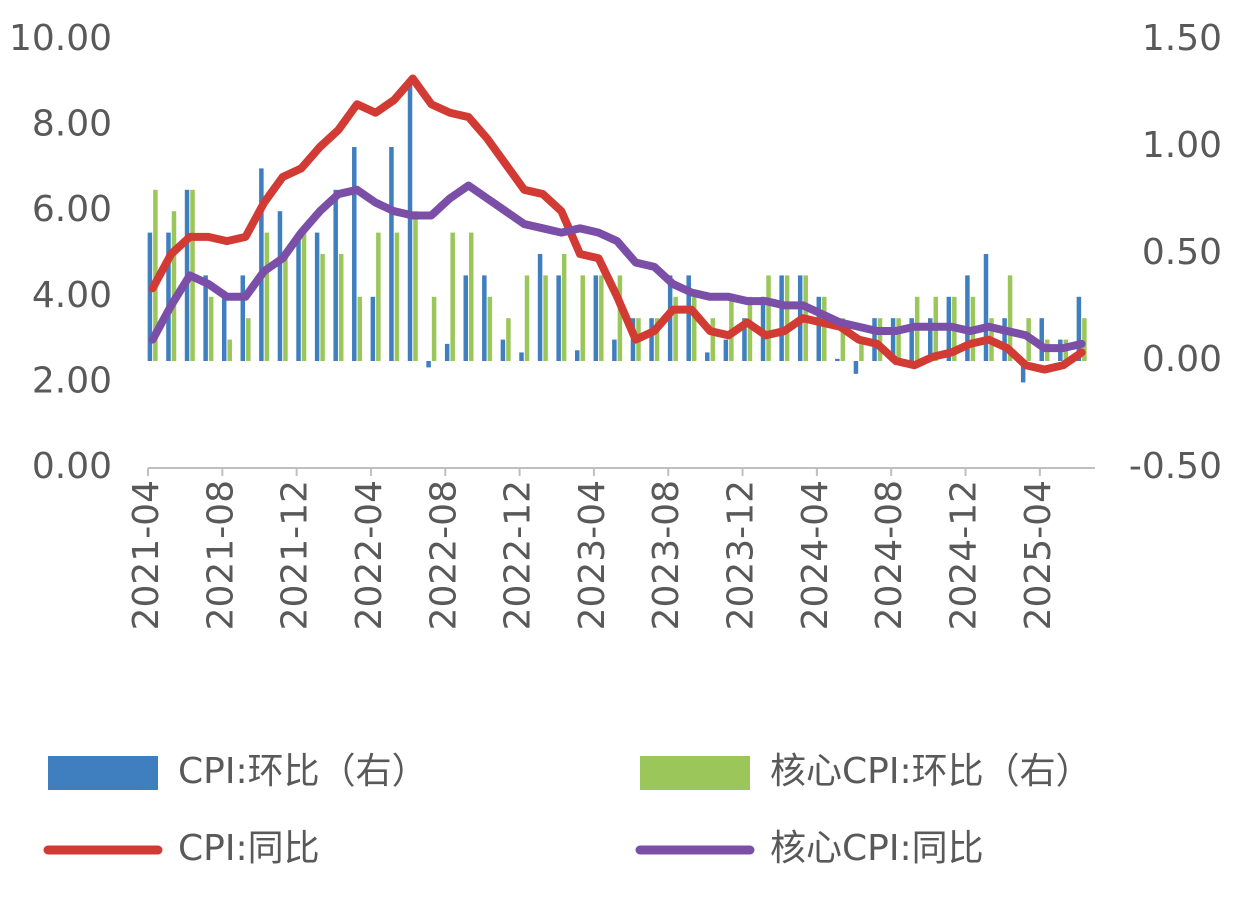  Describe the element at coordinates (815, 555) in the screenshot. I see `x-tick-label: 2024-04` at that location.